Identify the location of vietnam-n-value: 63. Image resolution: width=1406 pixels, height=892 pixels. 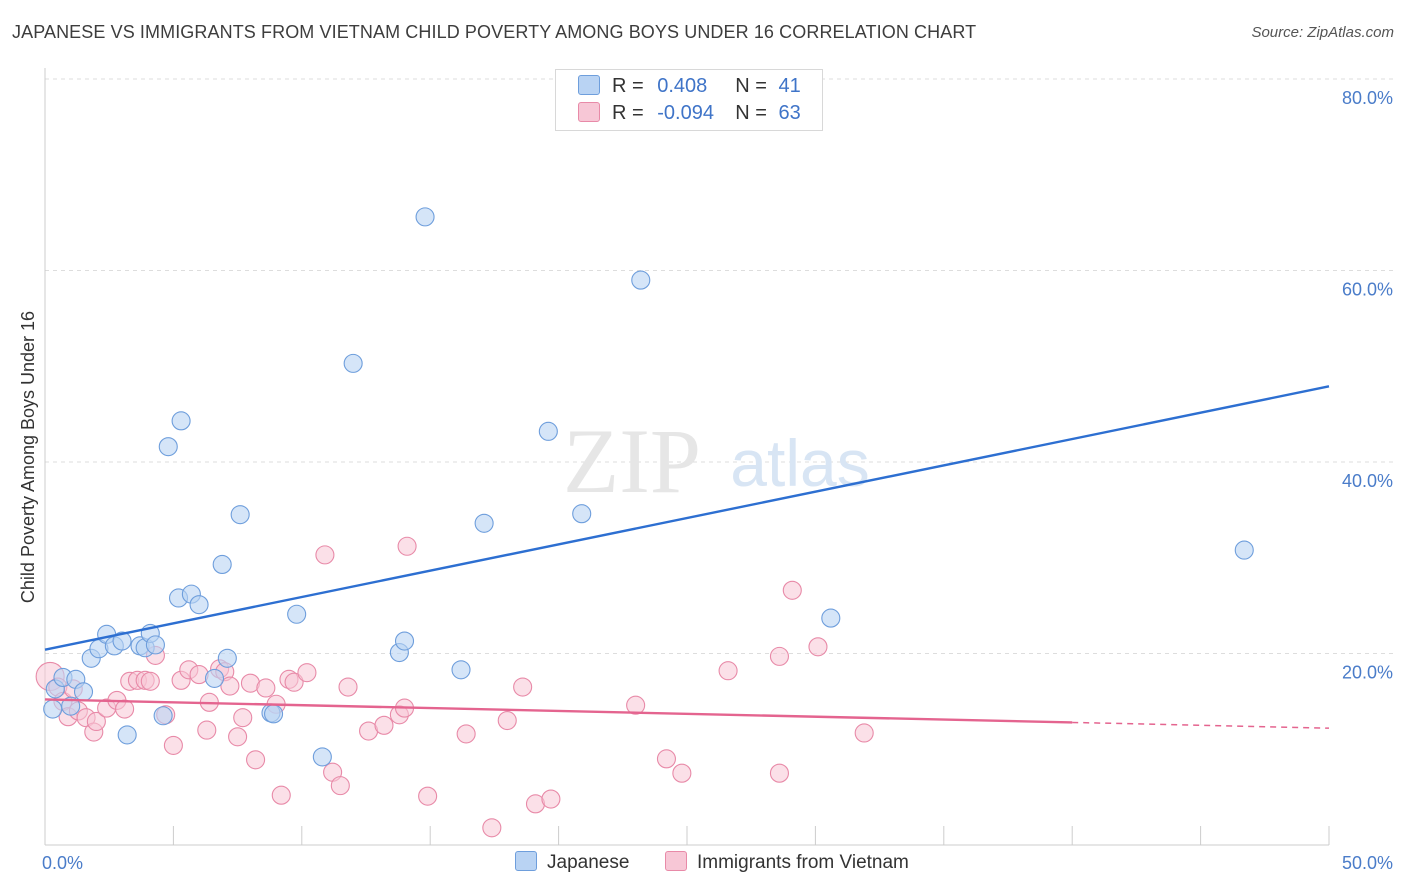
(789, 113).